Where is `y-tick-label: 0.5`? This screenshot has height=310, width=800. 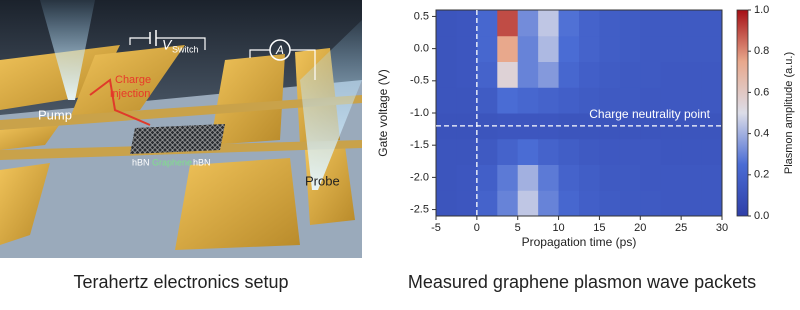 y-tick-label: 0.5 is located at coordinates (421, 16).